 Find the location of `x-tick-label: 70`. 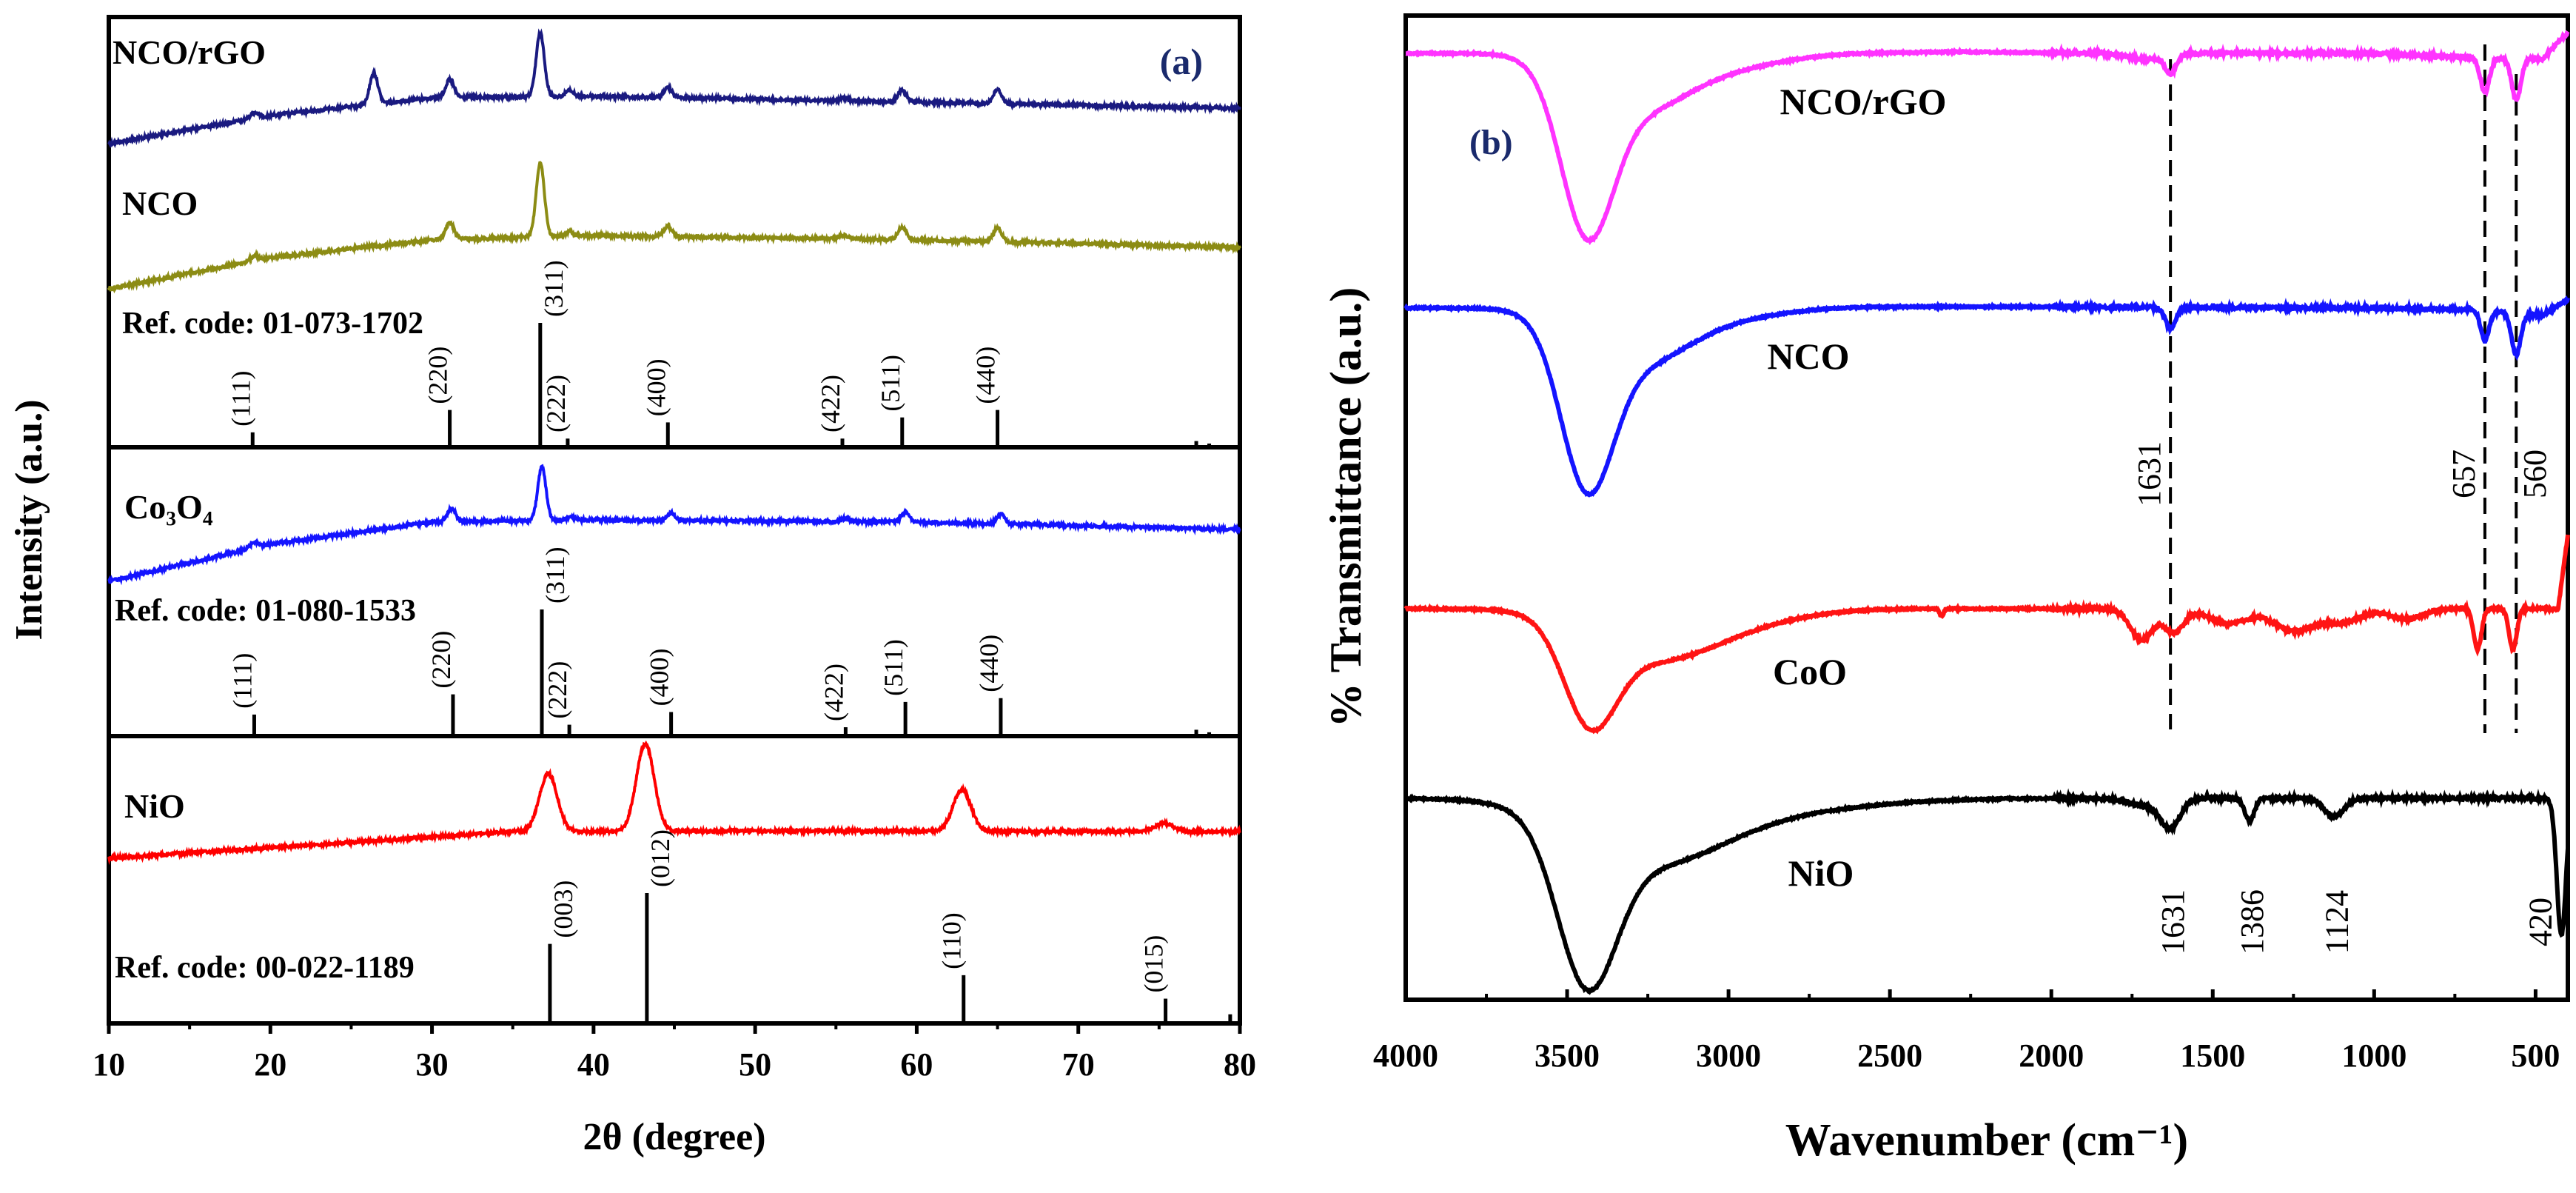

x-tick-label: 70 is located at coordinates (1078, 1065).